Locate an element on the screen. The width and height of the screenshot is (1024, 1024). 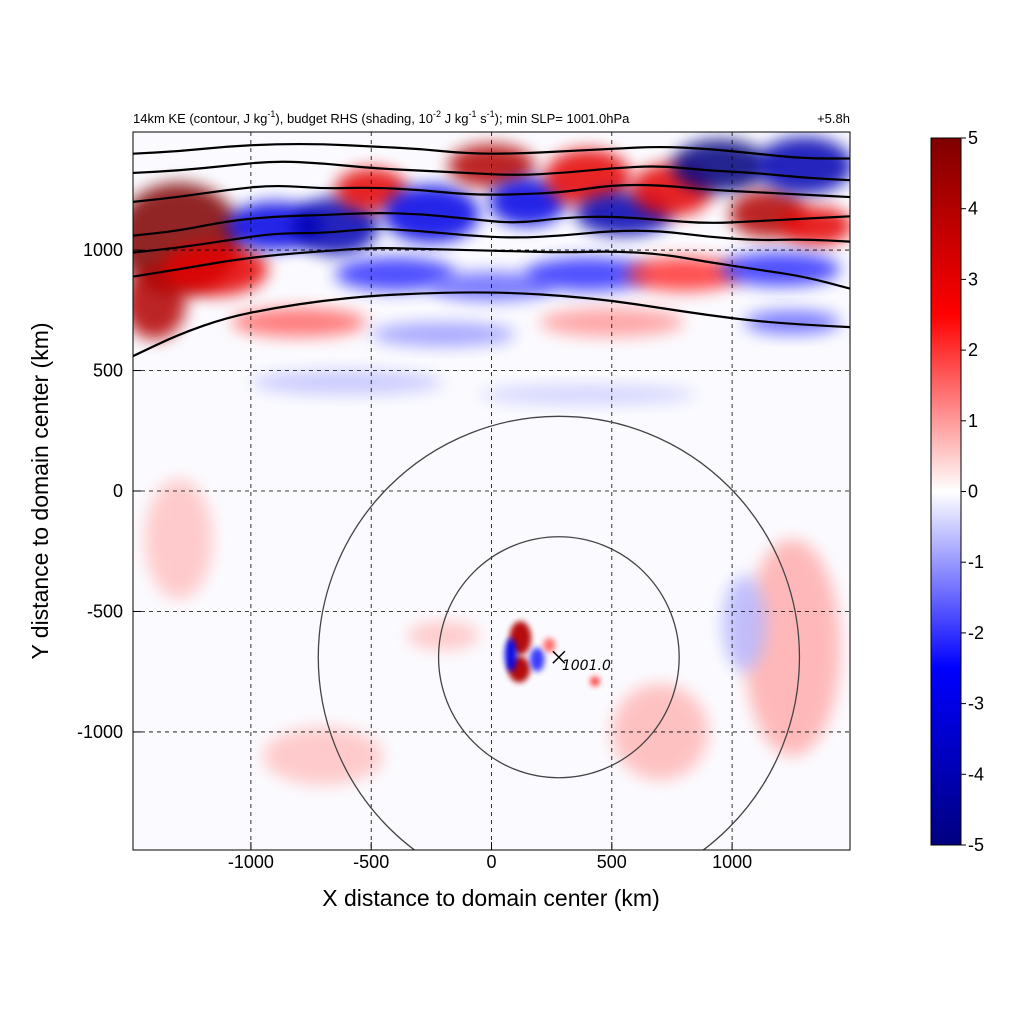
storm-center-marker: 1001.0 is located at coordinates (581, 662).